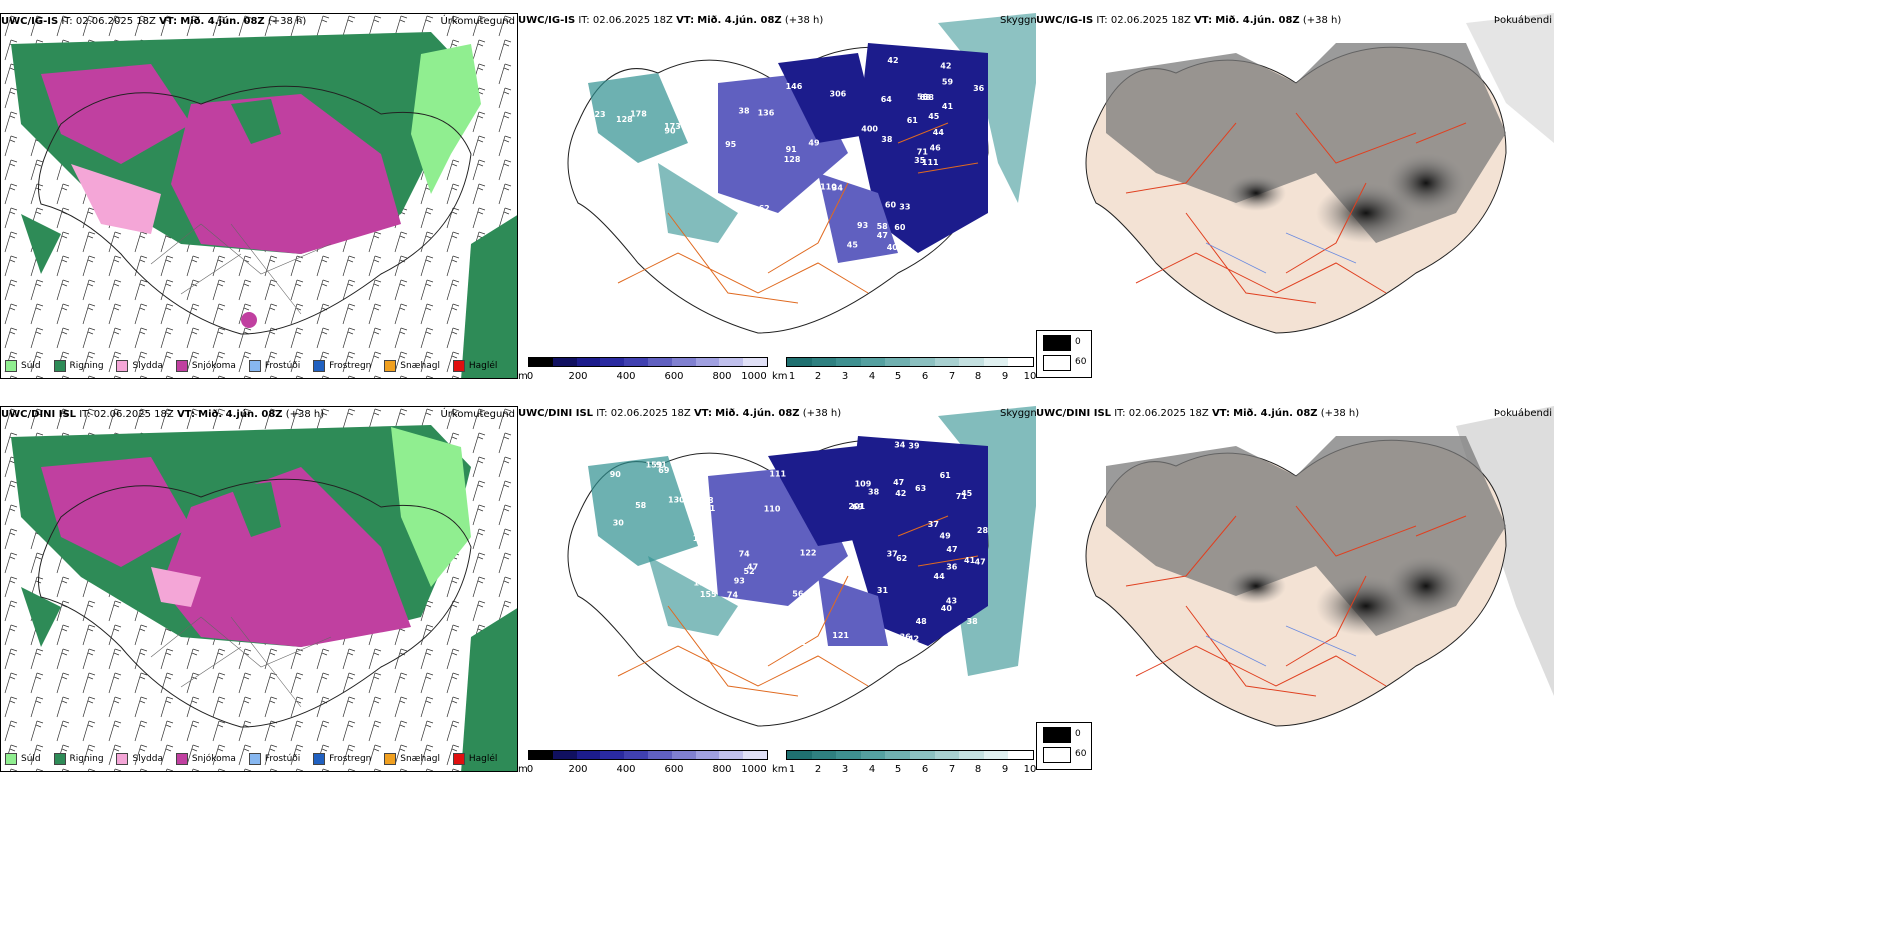 The width and height of the screenshot is (1900, 950). Describe the element at coordinates (643, 368) in the screenshot. I see `ceiling-colorbar: m 0 200 400 600 800 1000` at that location.